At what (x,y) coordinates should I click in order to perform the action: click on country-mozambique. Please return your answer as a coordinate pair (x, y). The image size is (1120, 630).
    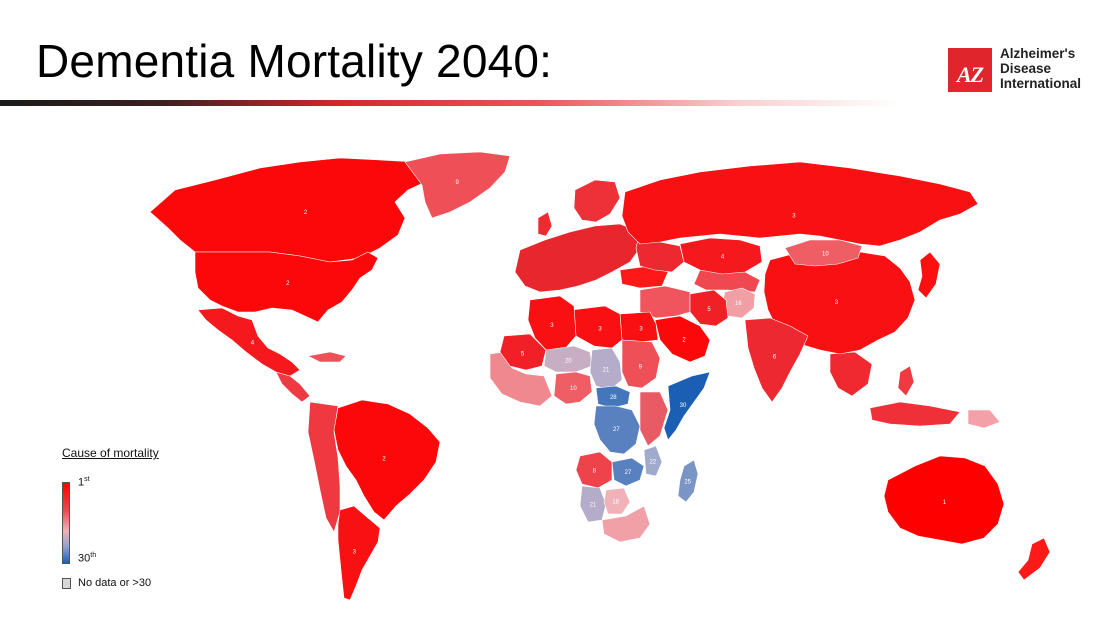
    Looking at the image, I should click on (653, 461).